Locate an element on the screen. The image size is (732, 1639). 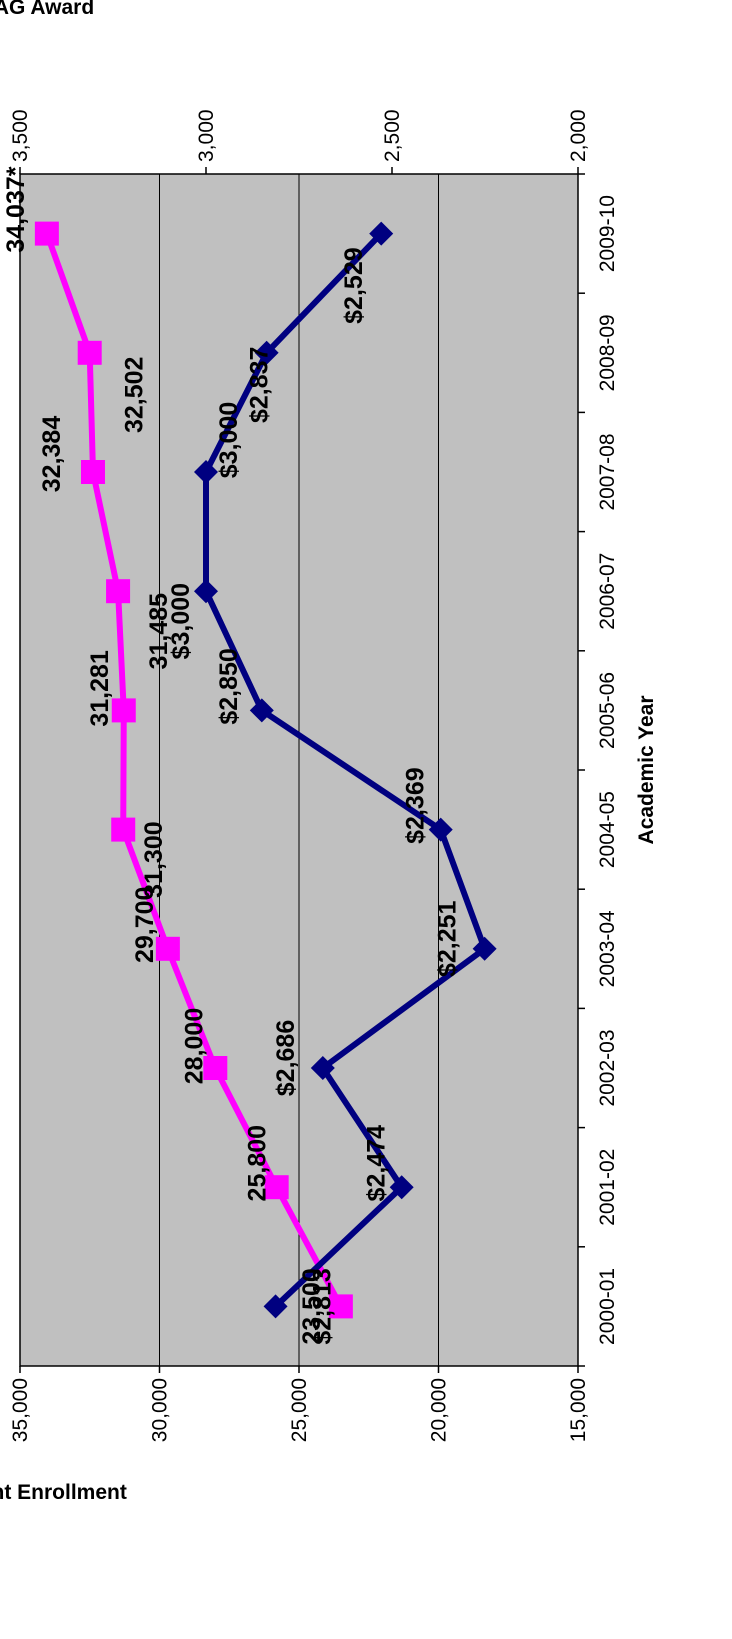
right-tick-label: 2,000 is located at coordinates (578, 135).